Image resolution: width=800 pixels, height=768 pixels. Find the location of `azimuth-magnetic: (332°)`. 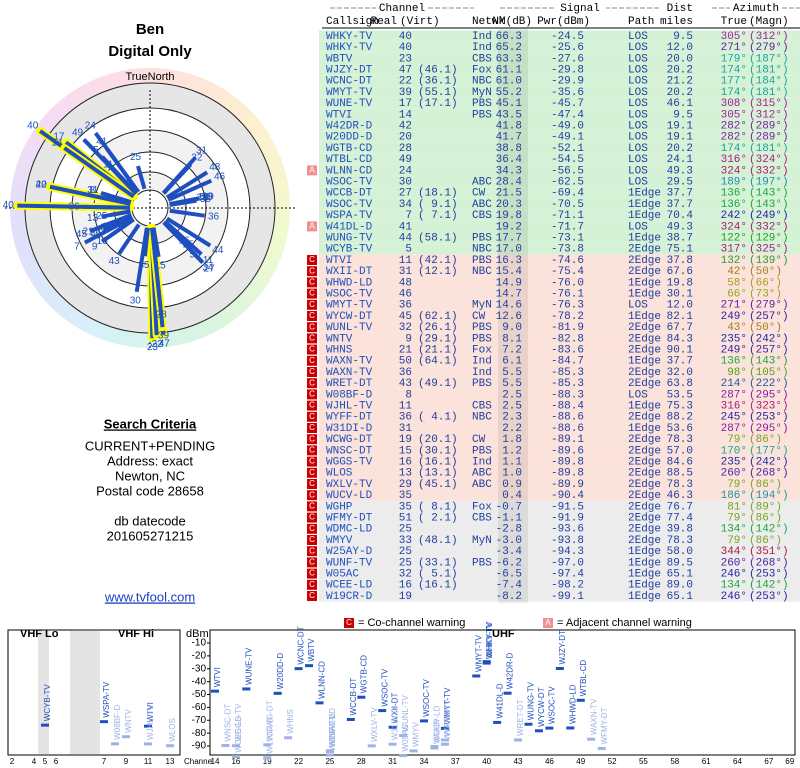

azimuth-magnetic: (332°) is located at coordinates (769, 227).